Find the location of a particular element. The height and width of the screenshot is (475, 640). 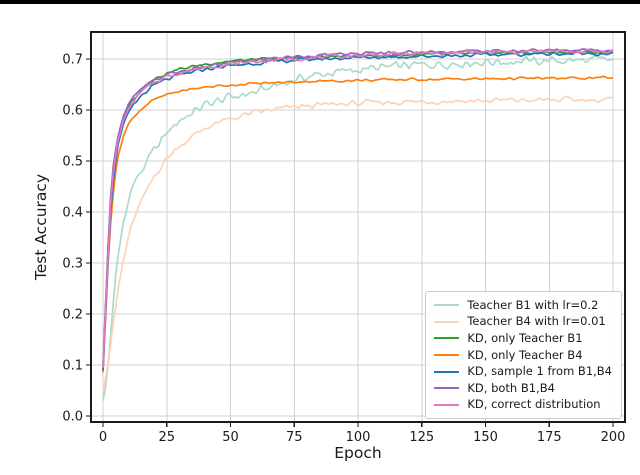

legend-item: KD, both B1,B4 is located at coordinates (523, 388).